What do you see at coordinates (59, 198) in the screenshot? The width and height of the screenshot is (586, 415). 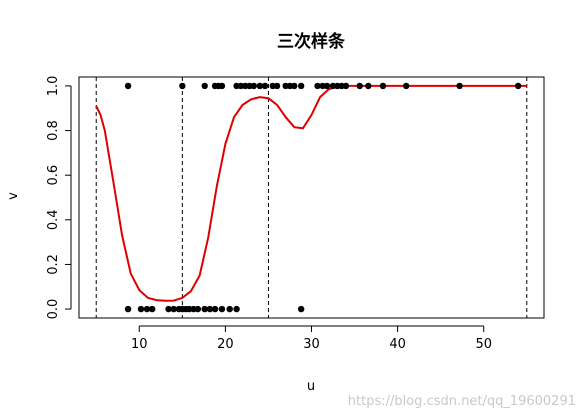 I see `y-axis: 0.0 0.2 0.4 0.6 0.8 1.0` at bounding box center [59, 198].